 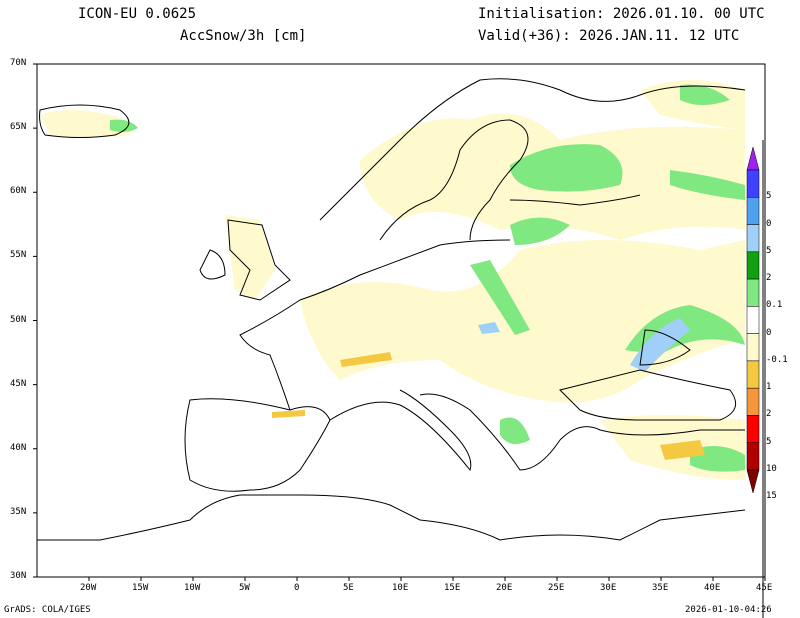 I want to click on snow-area-baltic-green, so click(x=540, y=231).